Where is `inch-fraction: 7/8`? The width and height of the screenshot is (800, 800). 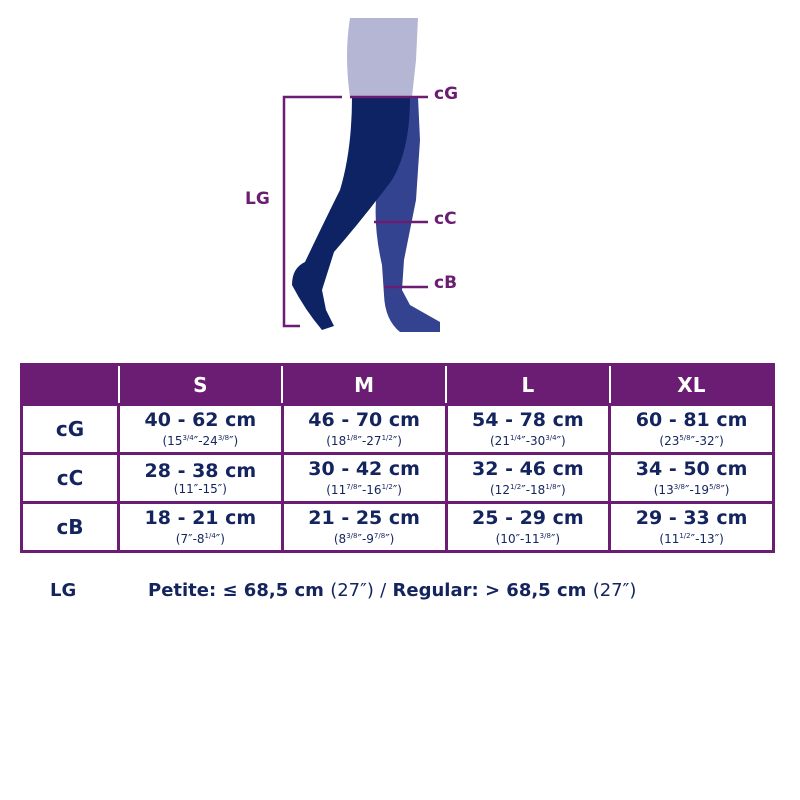 inch-fraction: 7/8 is located at coordinates (379, 536).